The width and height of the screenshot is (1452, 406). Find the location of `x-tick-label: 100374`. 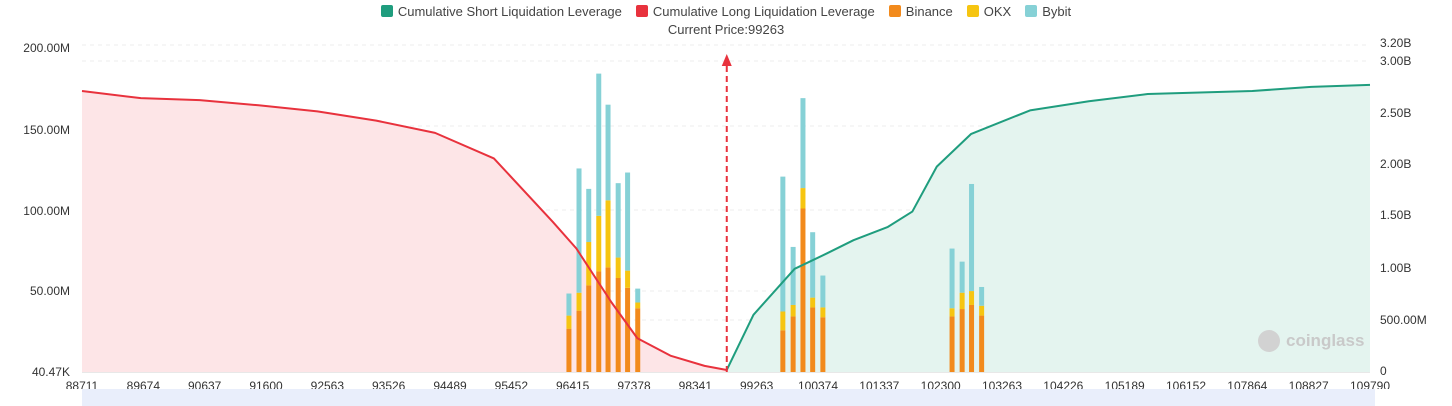

x-tick-label: 100374 is located at coordinates (818, 384).